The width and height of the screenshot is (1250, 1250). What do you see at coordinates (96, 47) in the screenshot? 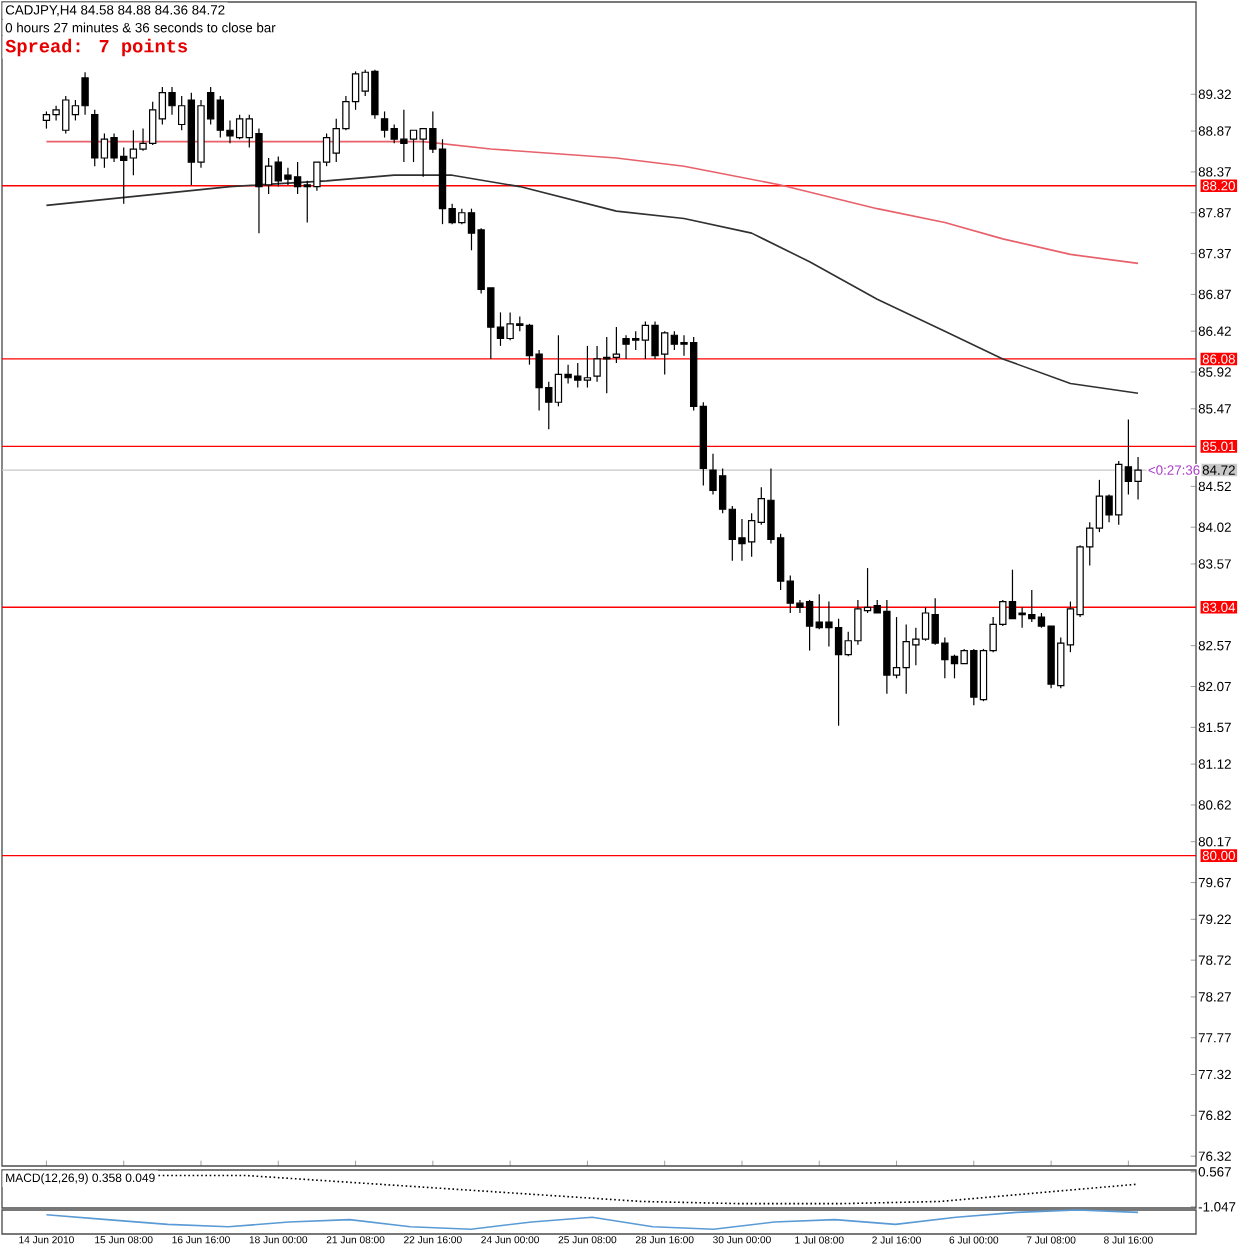
I see `annotation: Spread: 7 points` at bounding box center [96, 47].